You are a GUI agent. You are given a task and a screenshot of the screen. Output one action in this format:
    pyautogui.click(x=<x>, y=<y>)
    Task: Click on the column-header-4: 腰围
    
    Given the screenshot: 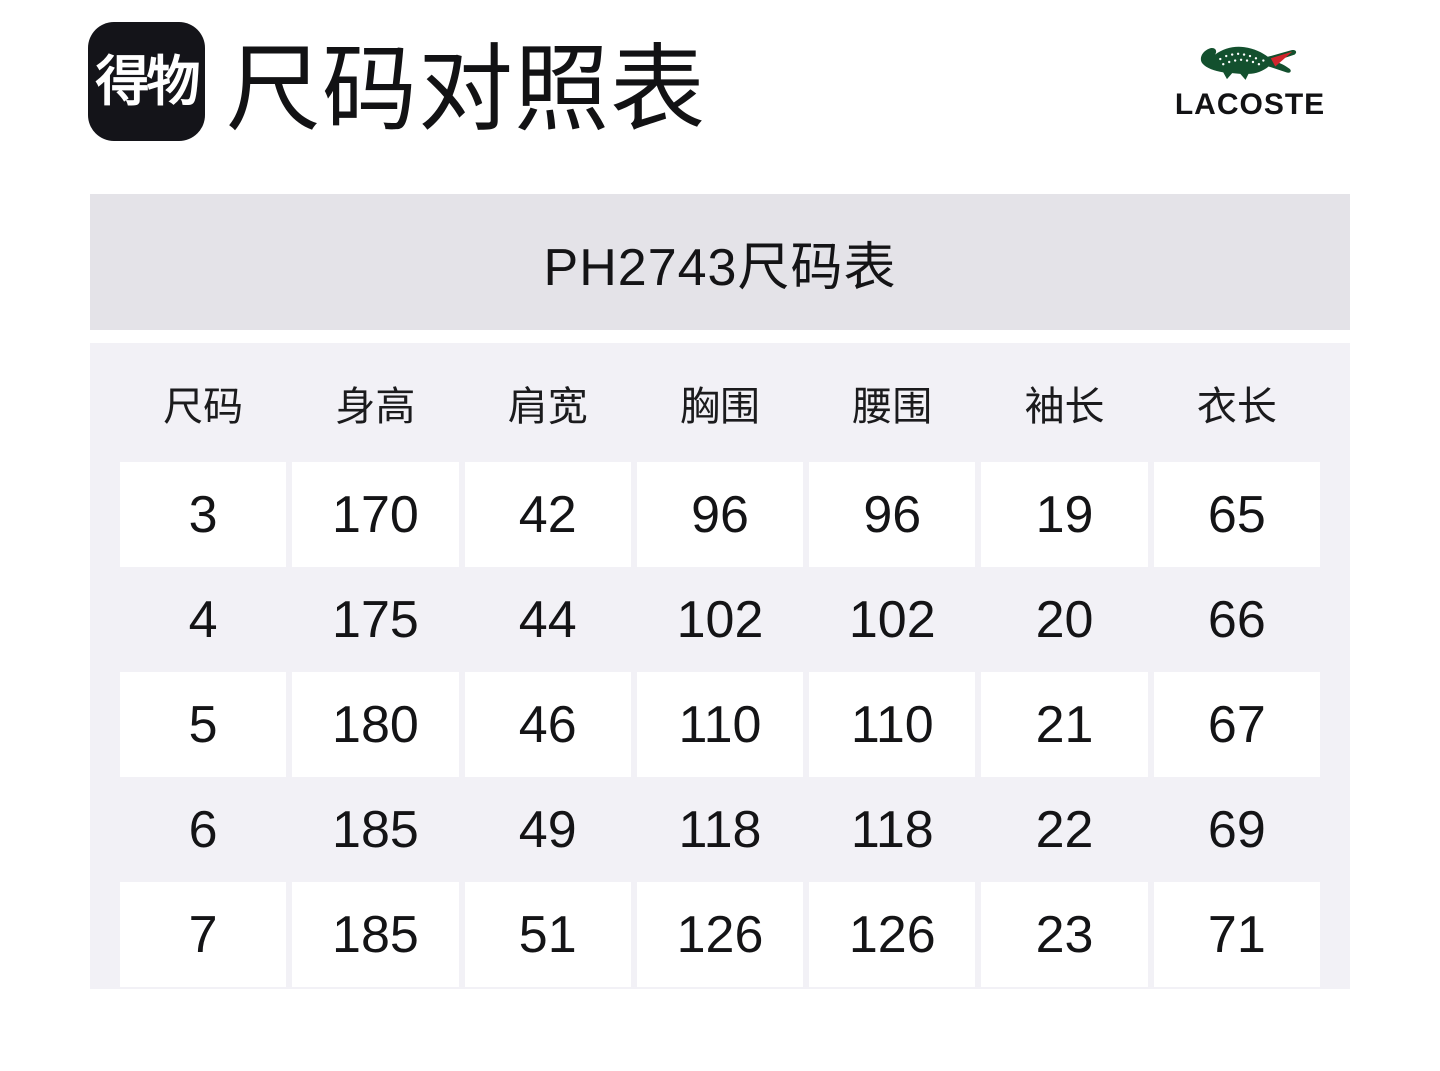 What is the action you would take?
    pyautogui.click(x=892, y=406)
    